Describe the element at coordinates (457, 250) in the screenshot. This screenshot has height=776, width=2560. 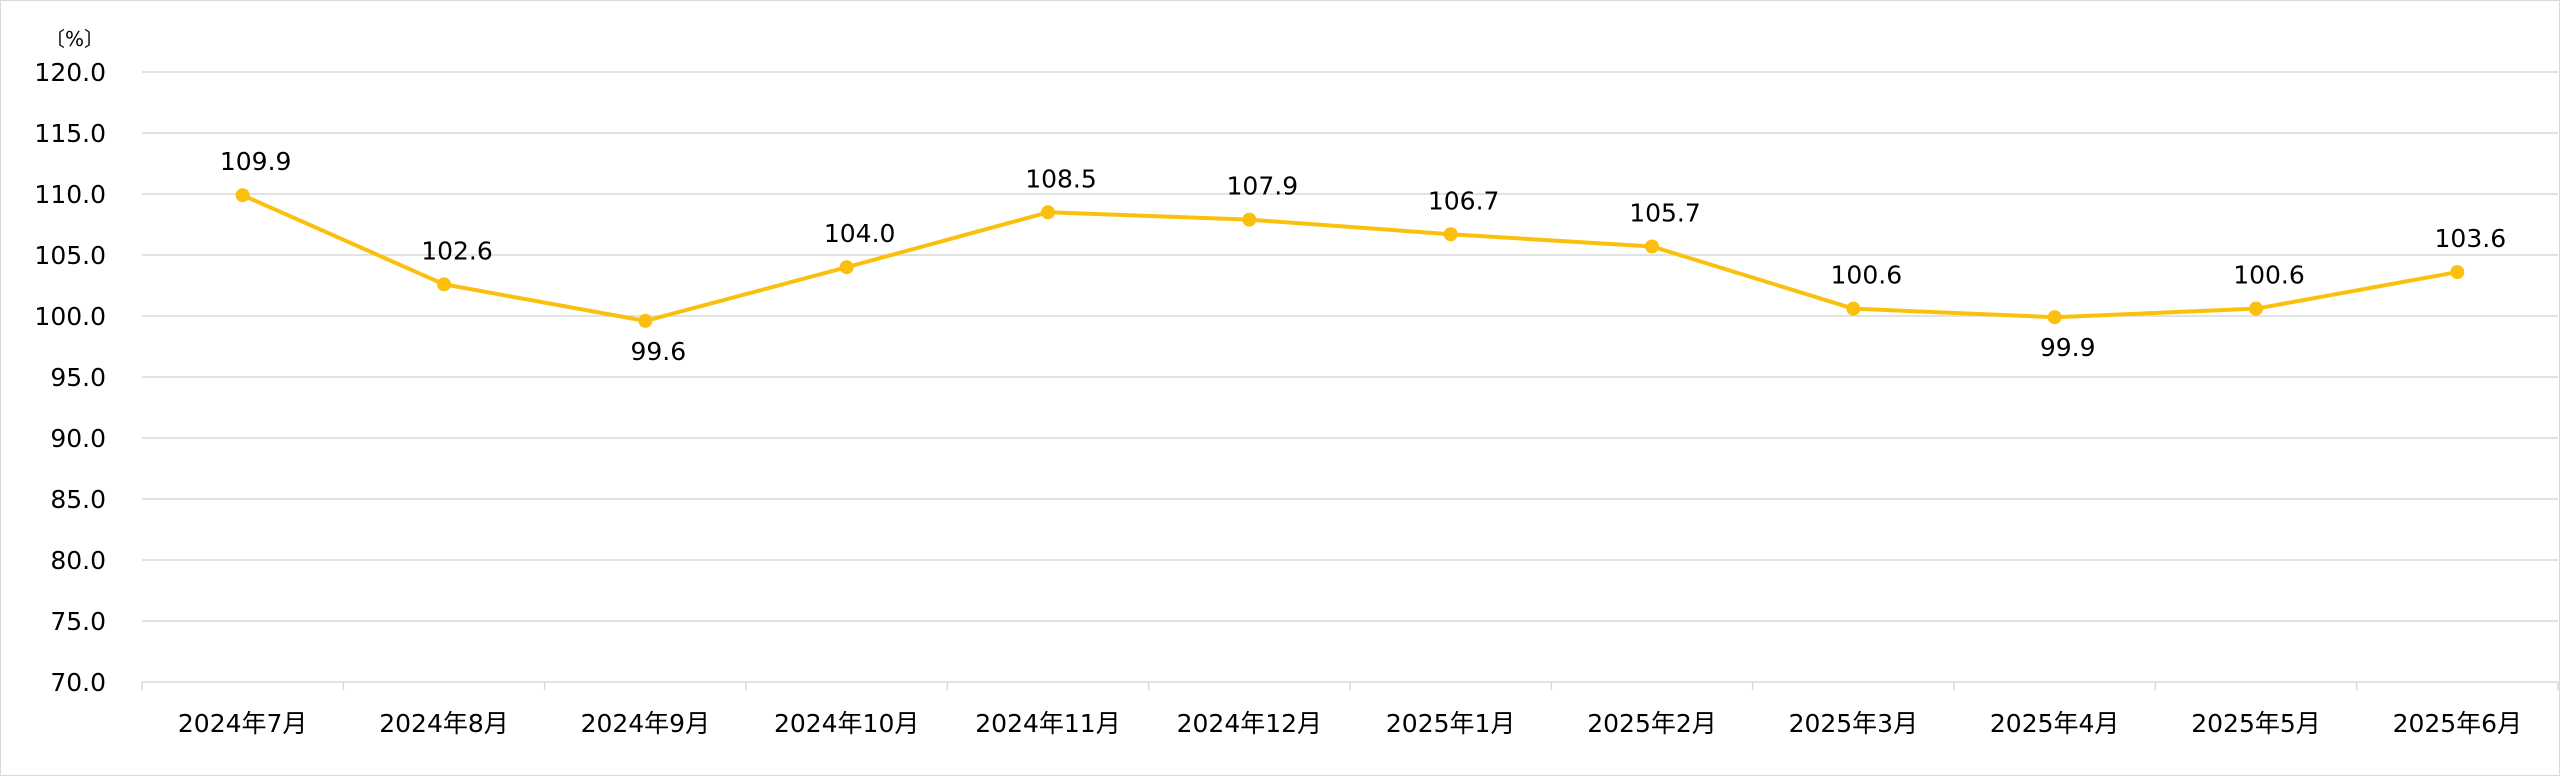
I see `data-label: 102.6` at that location.